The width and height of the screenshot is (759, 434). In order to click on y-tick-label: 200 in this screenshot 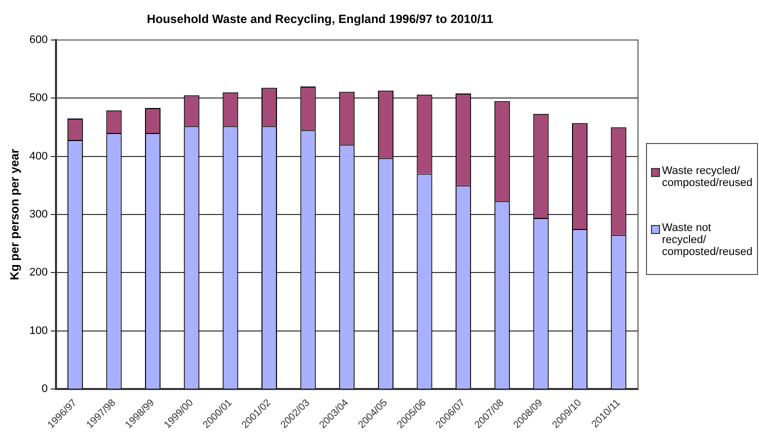, I will do `click(38, 272)`.